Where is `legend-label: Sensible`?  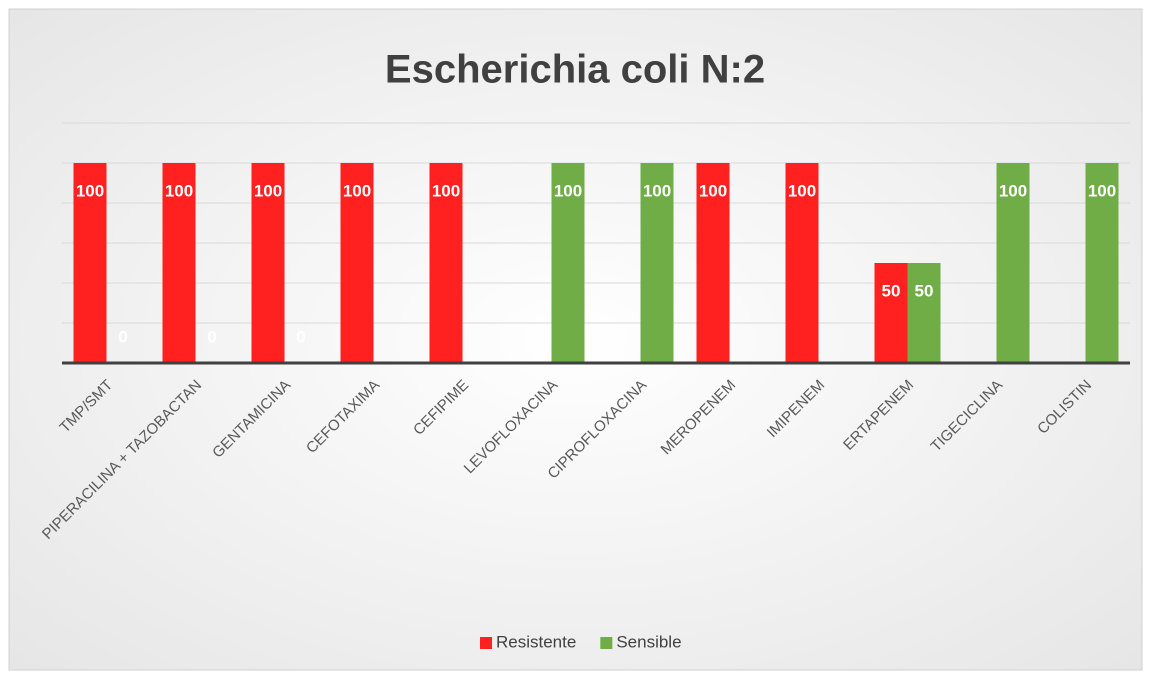 legend-label: Sensible is located at coordinates (648, 641).